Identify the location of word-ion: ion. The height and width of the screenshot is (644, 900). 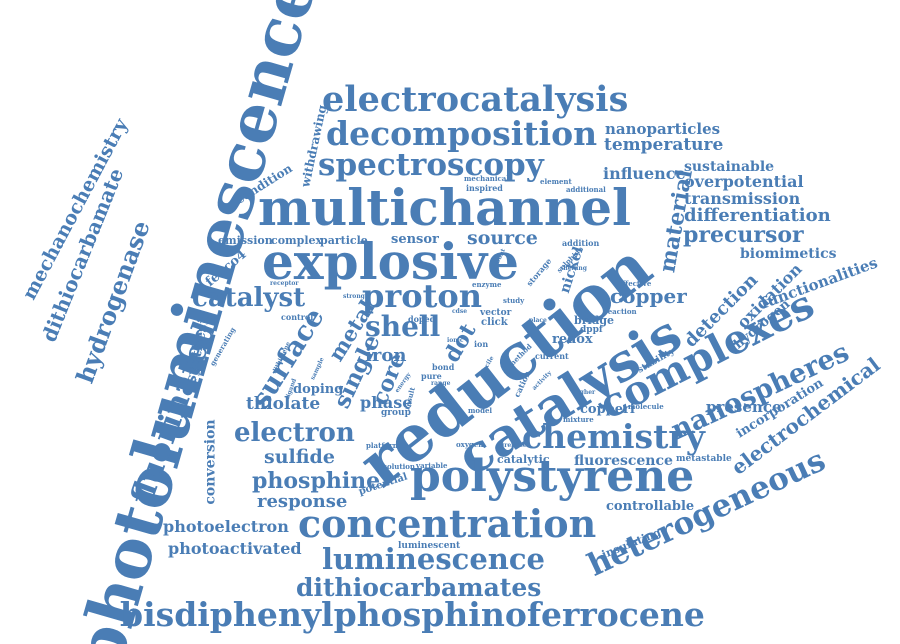
(481, 344).